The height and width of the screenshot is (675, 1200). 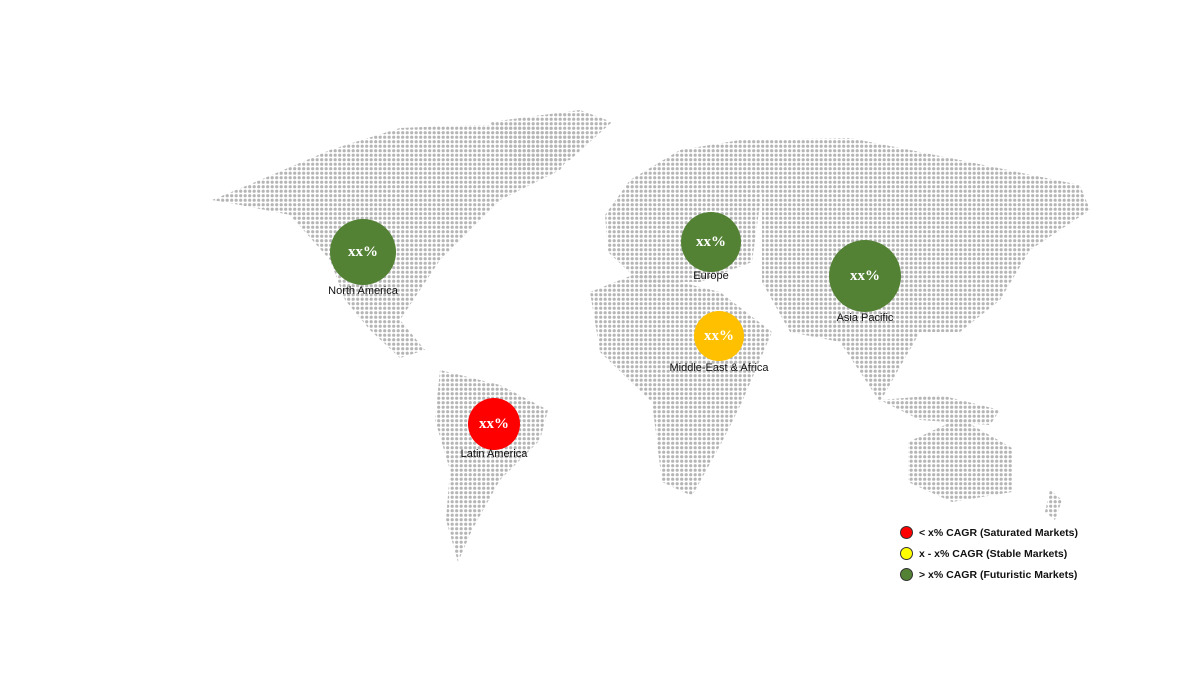 I want to click on region-label: Middle-East & Africa, so click(x=719, y=368).